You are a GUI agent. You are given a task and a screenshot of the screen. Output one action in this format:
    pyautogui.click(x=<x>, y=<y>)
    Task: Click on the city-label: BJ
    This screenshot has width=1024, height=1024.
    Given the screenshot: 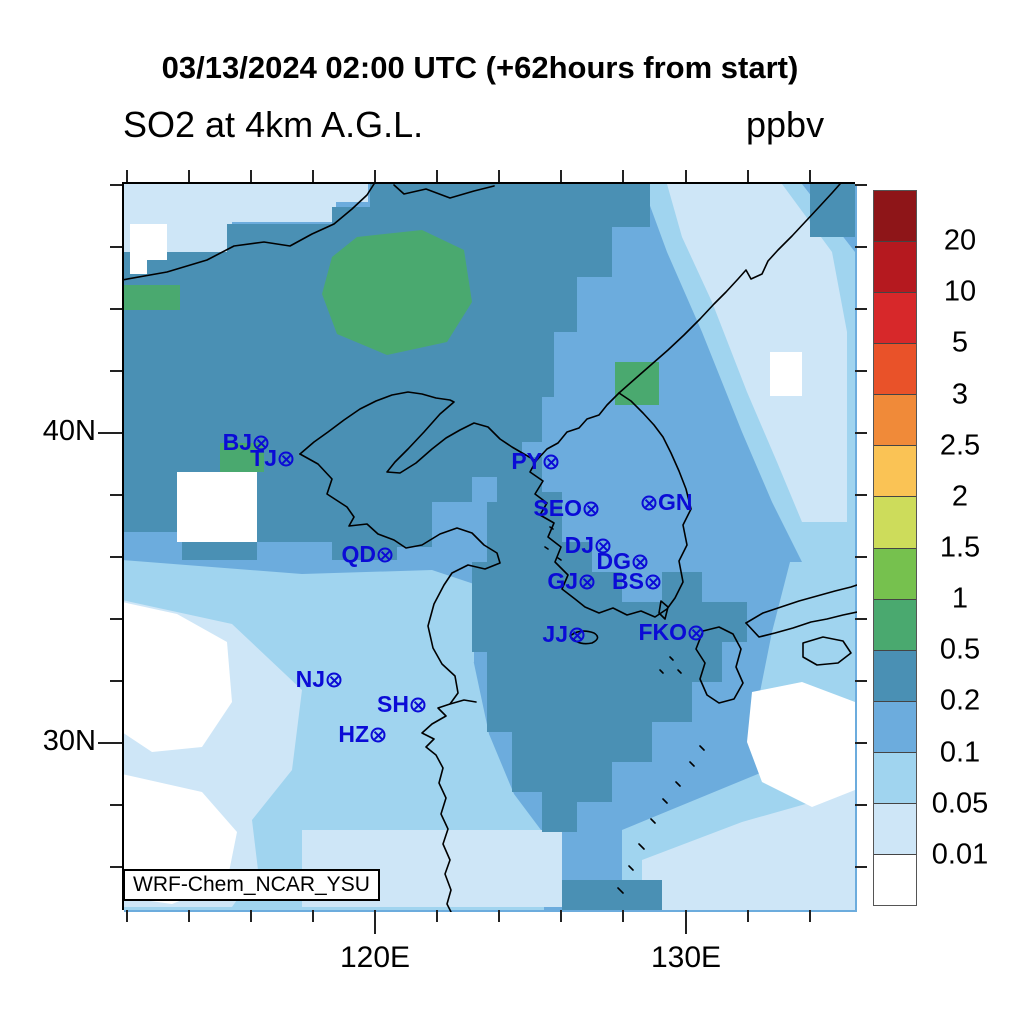 What is the action you would take?
    pyautogui.click(x=237, y=441)
    